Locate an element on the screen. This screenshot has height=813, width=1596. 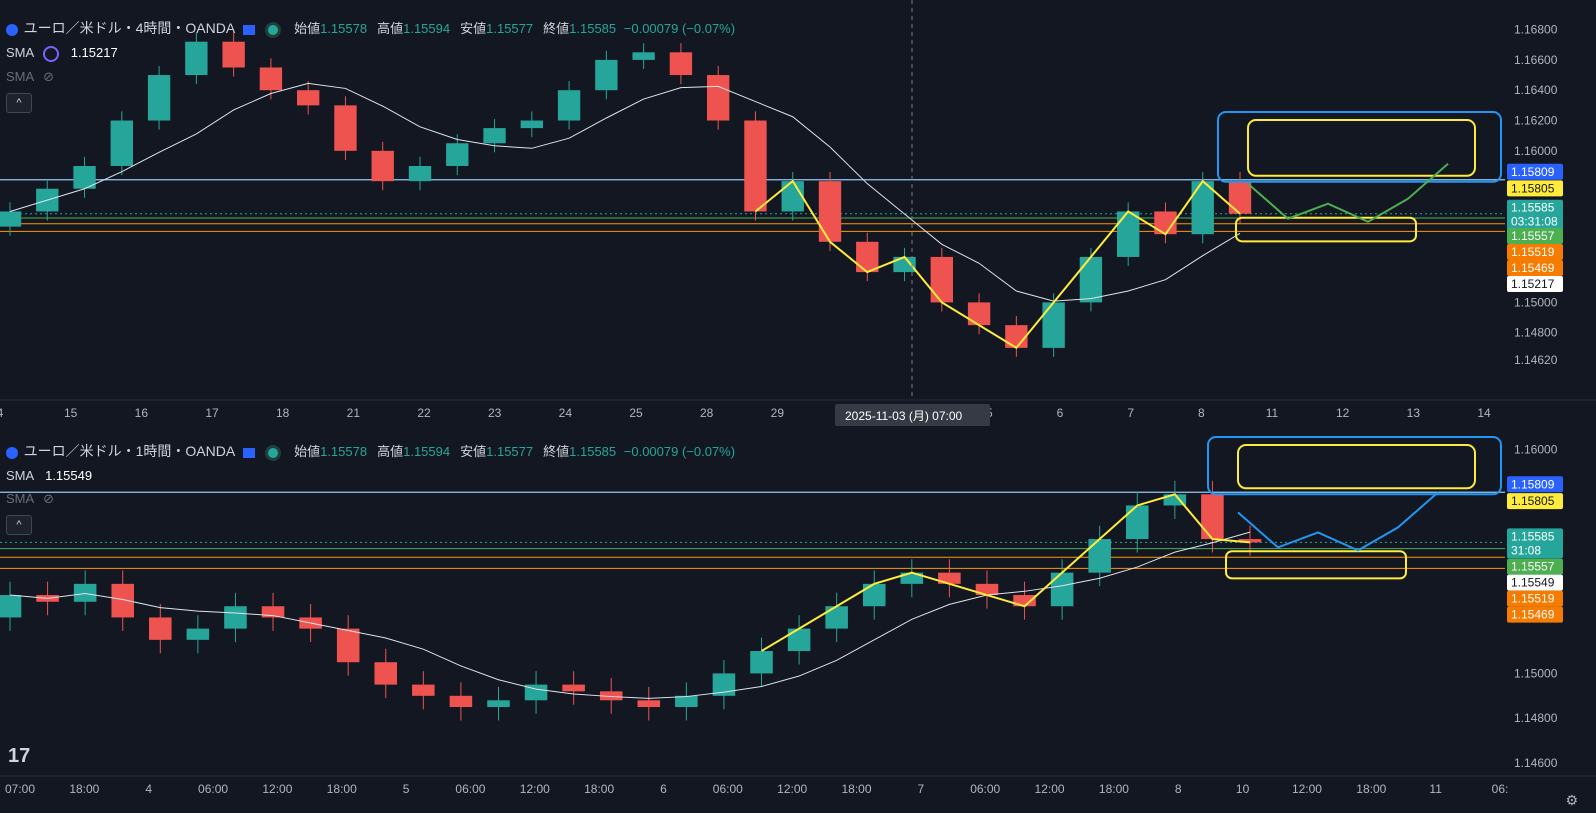
sma-label: SMA is located at coordinates (20, 52).